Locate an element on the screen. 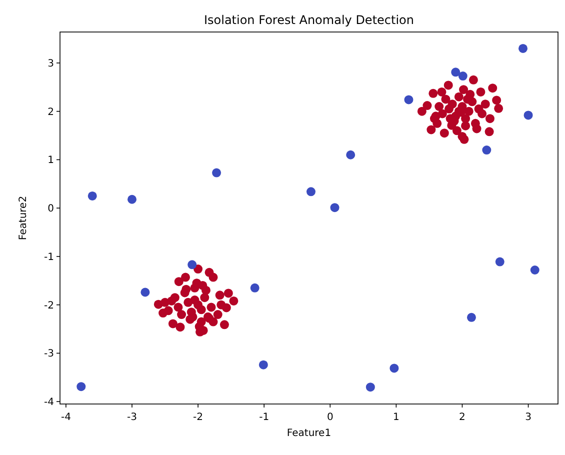  y-tick-label: -1 is located at coordinates (49, 257).